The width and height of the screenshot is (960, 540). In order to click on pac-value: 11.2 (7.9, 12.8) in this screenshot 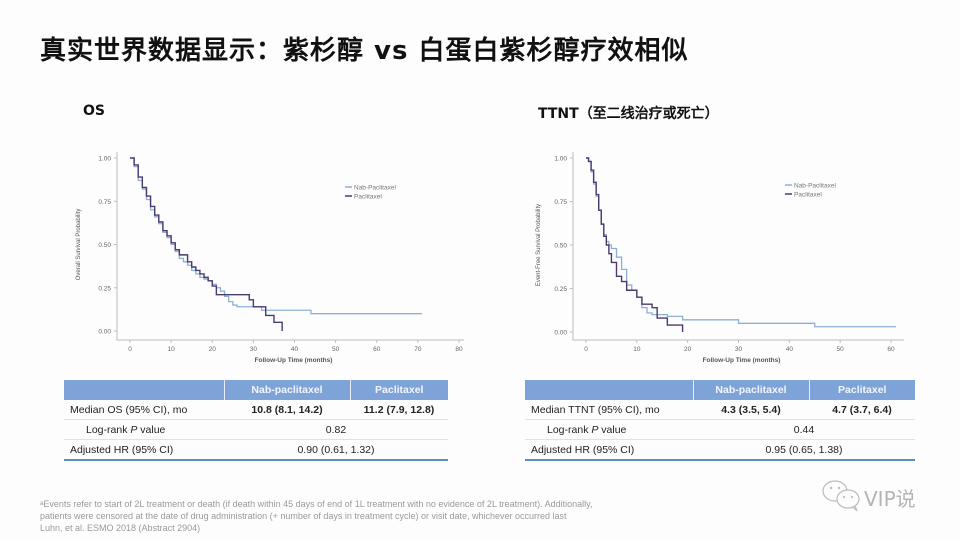, I will do `click(399, 410)`.